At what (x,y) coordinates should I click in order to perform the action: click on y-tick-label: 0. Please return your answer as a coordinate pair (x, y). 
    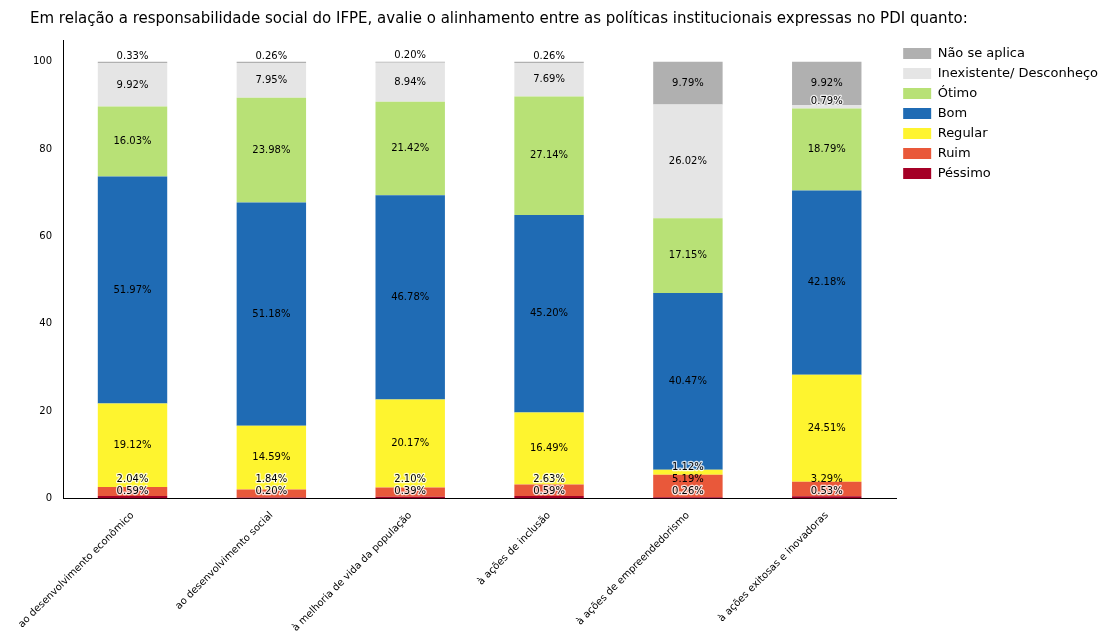
    Looking at the image, I should click on (49, 498).